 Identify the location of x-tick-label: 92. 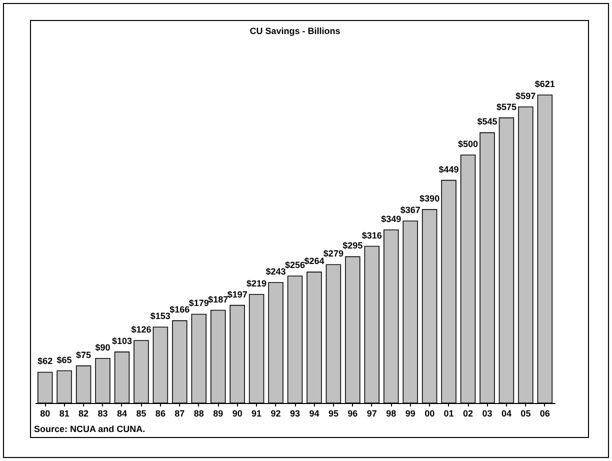
(275, 413).